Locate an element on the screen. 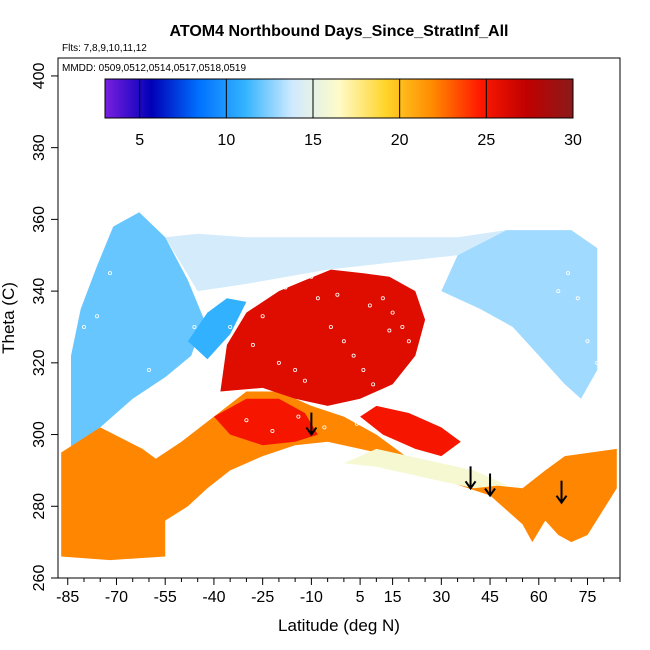  chart-subtitle-flights: Flts: 7,8,9,10,11,12 is located at coordinates (104, 48).